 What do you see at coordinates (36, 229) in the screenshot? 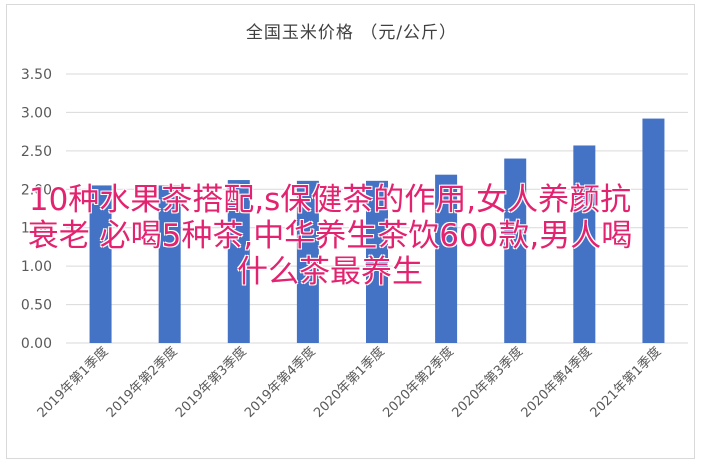
I see `y-tick-label: 1.50` at bounding box center [36, 229].